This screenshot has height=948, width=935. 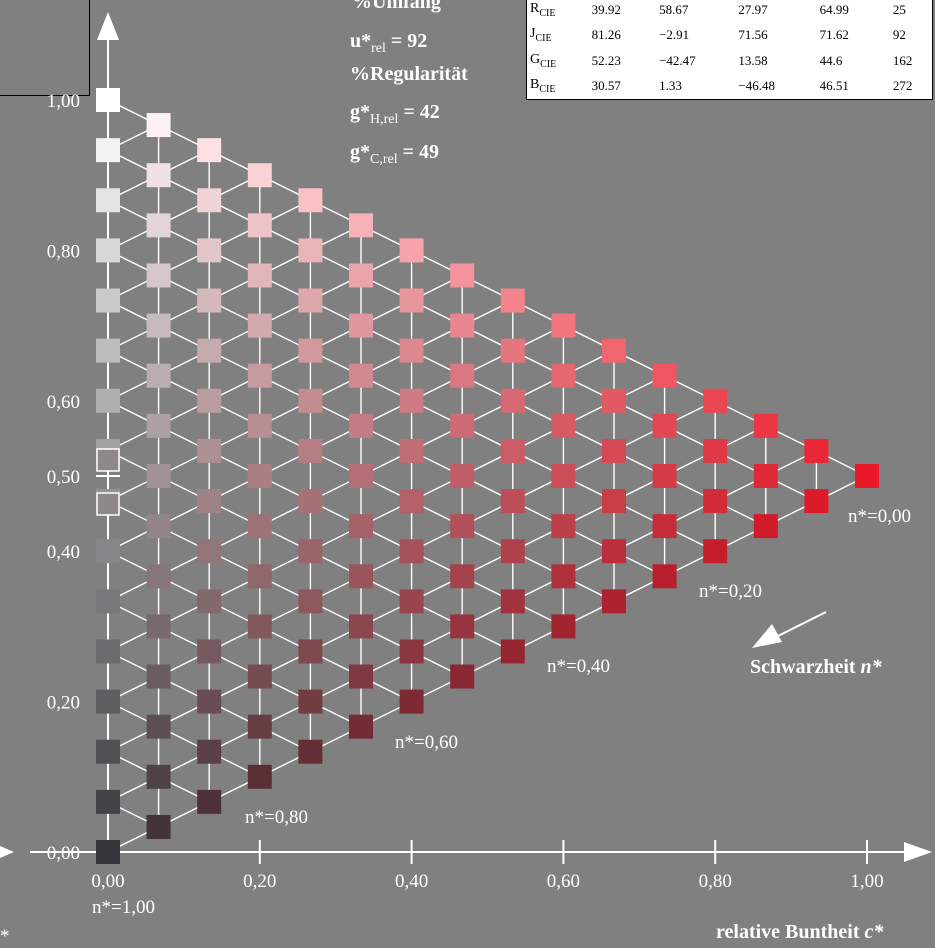 What do you see at coordinates (543, 39) in the screenshot?
I see `cie-row-sub: CIE` at bounding box center [543, 39].